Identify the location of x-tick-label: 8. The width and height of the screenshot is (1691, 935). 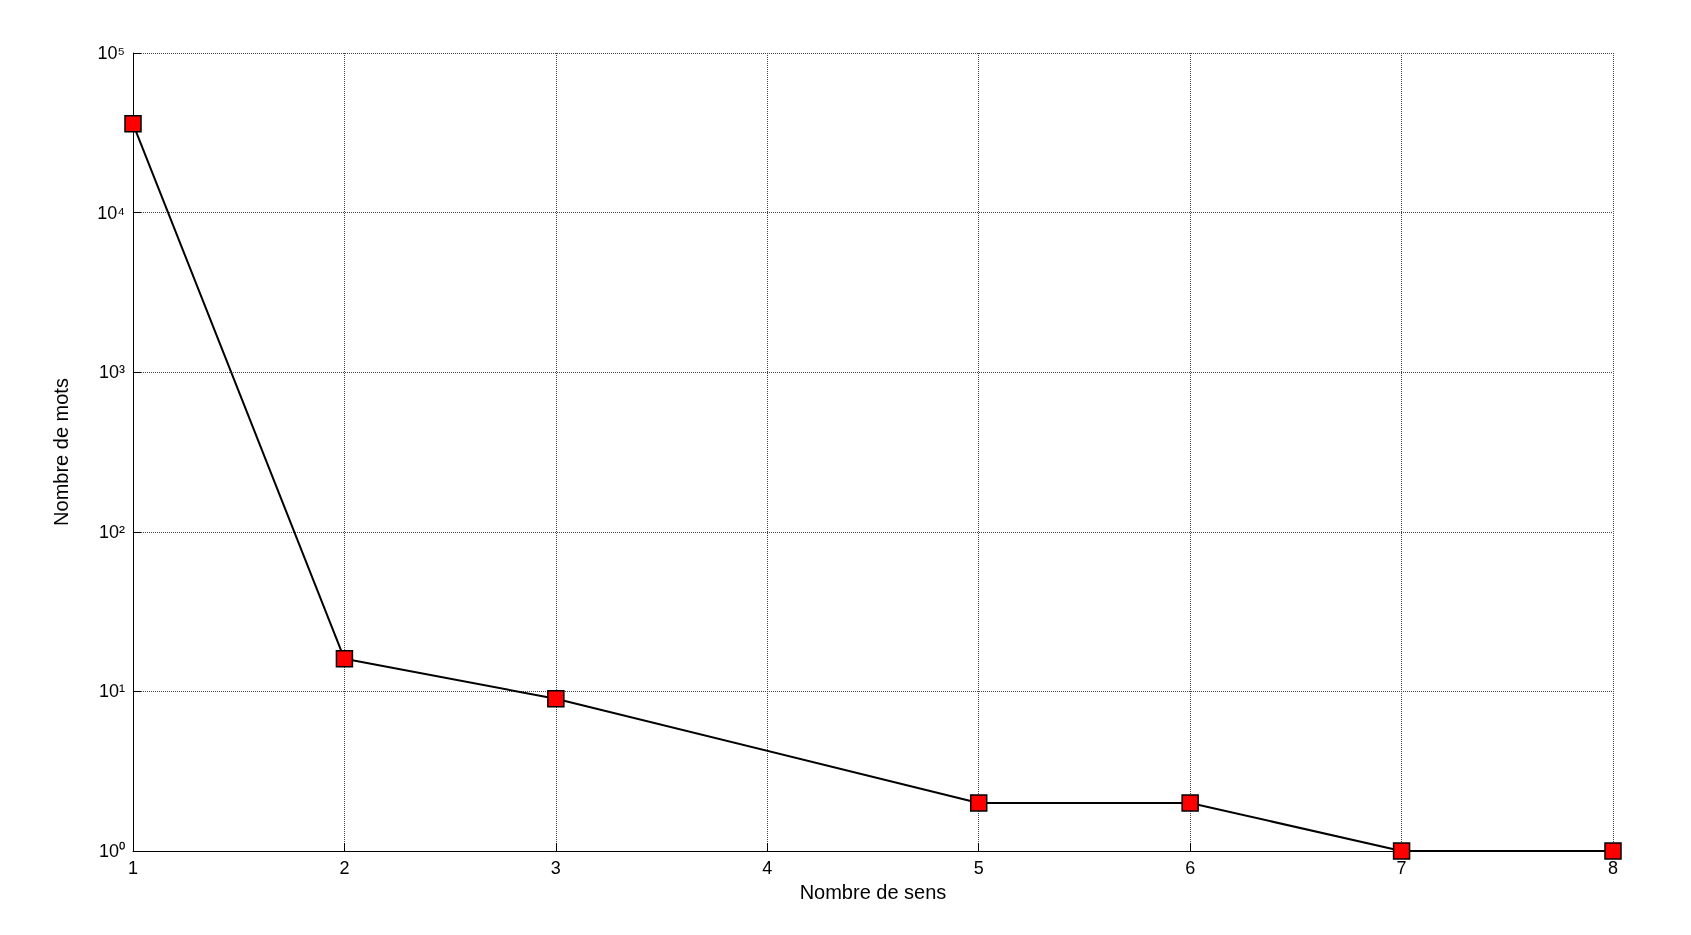
(1613, 868).